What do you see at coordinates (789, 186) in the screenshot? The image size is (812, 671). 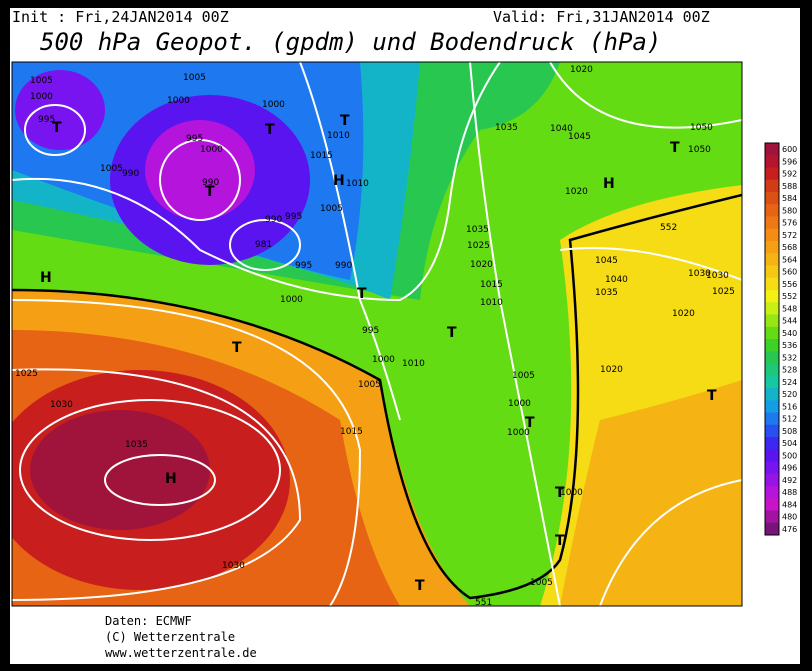 I see `colorbar-label: 588` at bounding box center [789, 186].